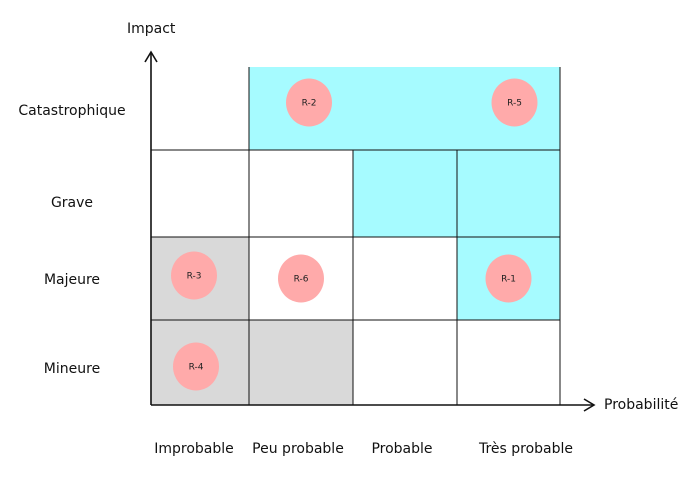 The width and height of the screenshot is (700, 500). Describe the element at coordinates (298, 449) in the screenshot. I see `probability-label-1: Peu probable` at that location.